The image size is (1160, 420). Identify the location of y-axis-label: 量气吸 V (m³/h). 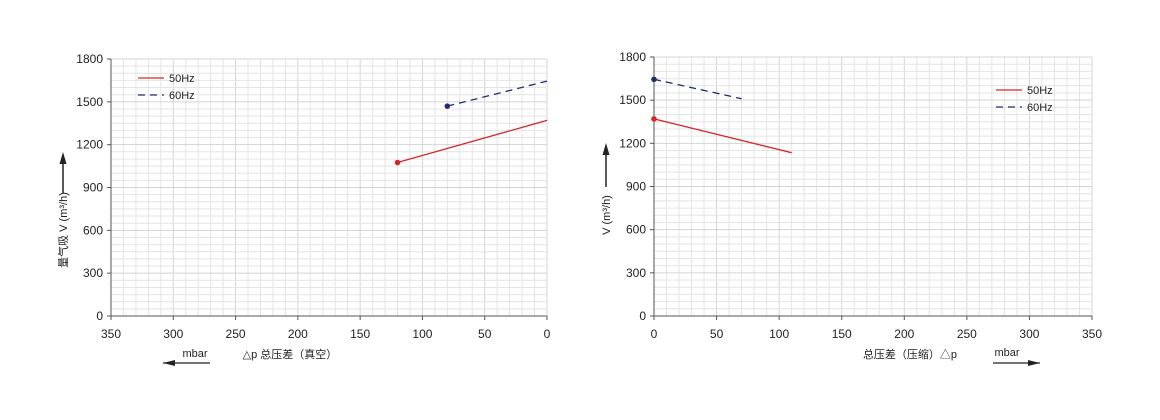
(63, 230).